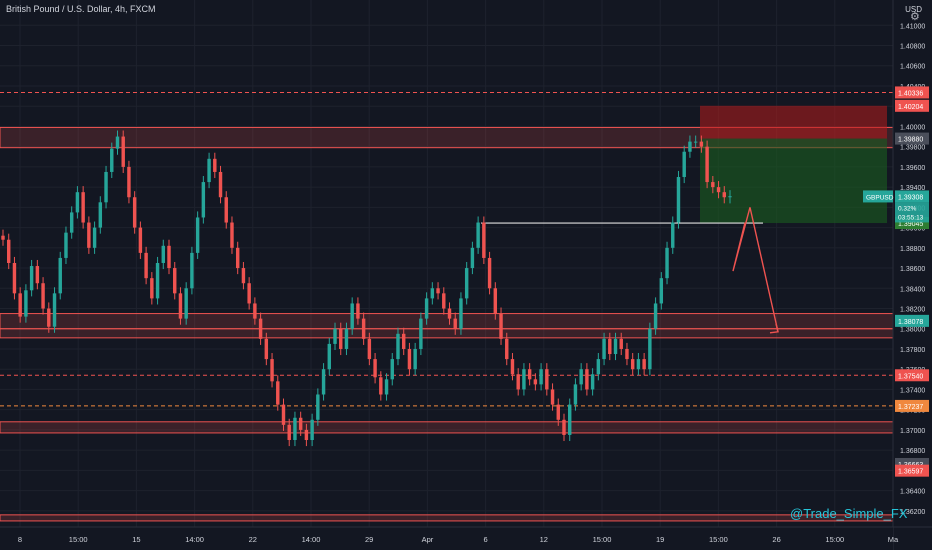 The image size is (932, 550). Describe the element at coordinates (20, 539) in the screenshot. I see `x-tick-label: 8` at that location.